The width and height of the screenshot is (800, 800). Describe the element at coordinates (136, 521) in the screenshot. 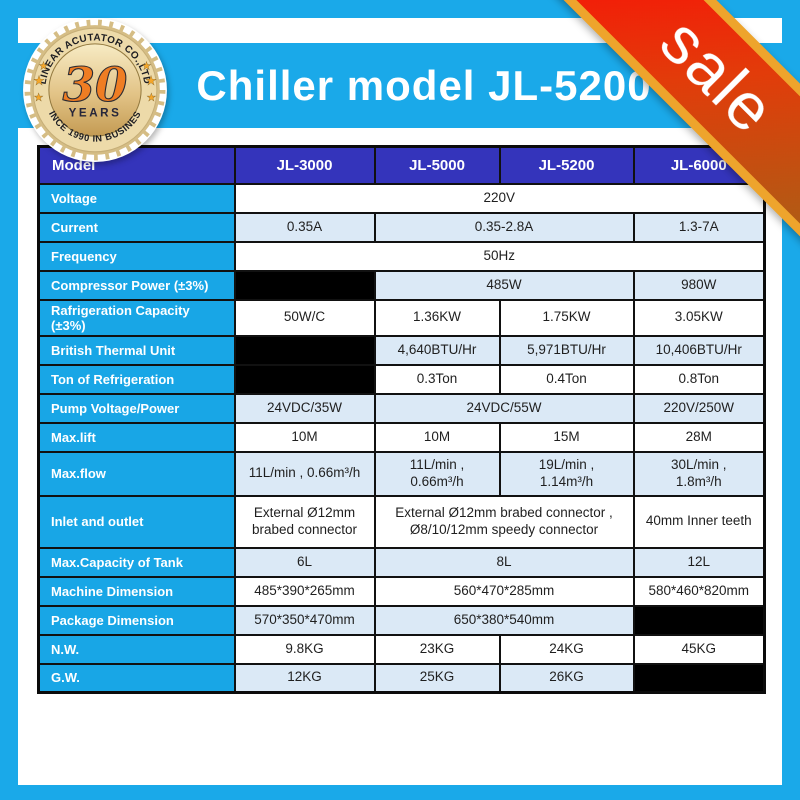

I see `spec-row-label: Inlet and outlet` at that location.